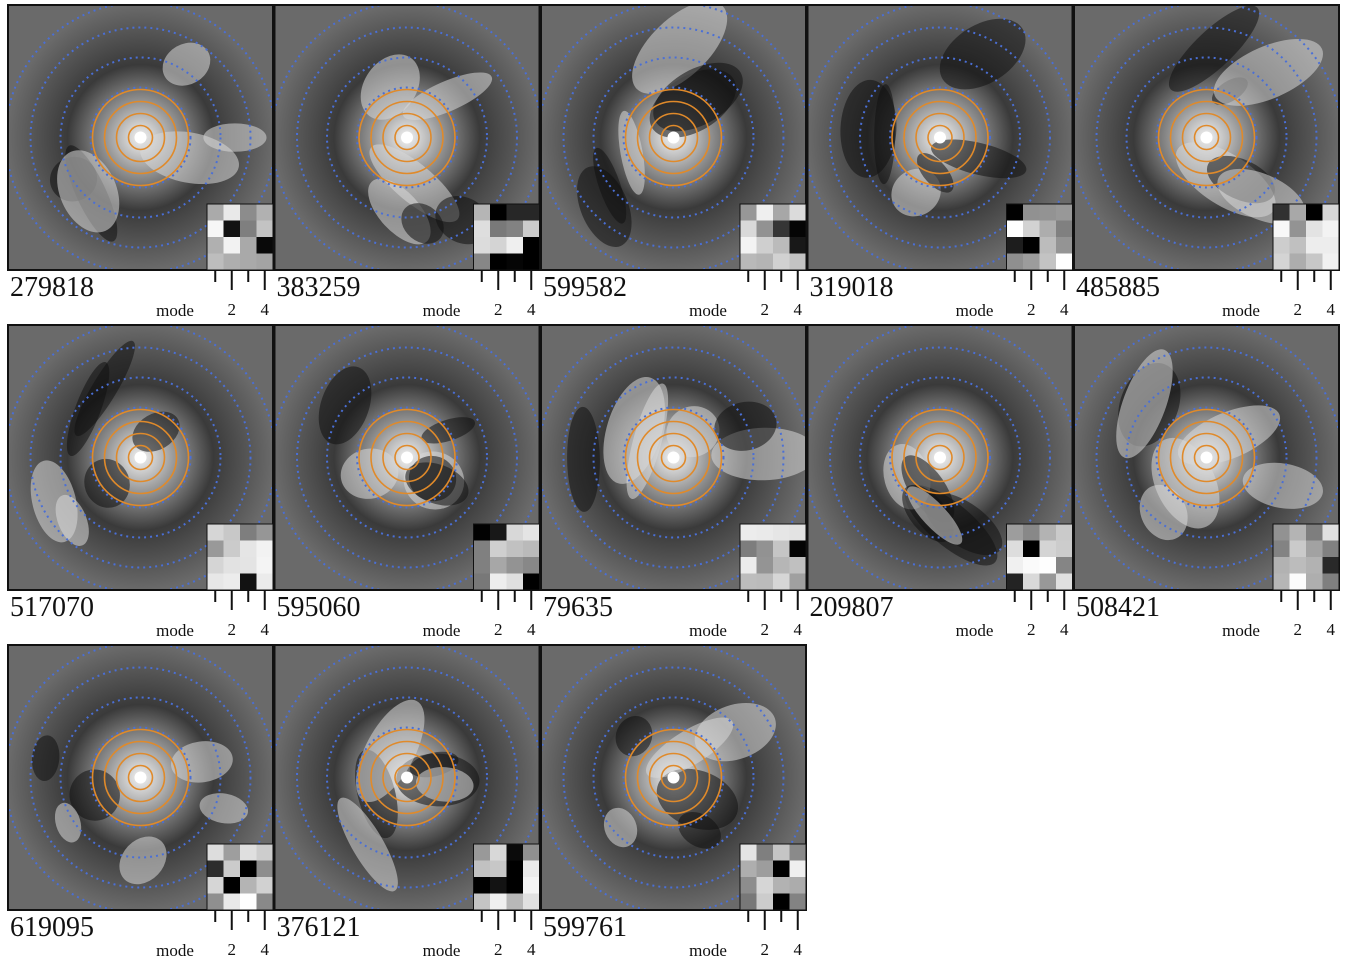 The height and width of the screenshot is (961, 1352). I want to click on panel: 319018 mode 2 4, so click(940, 162).